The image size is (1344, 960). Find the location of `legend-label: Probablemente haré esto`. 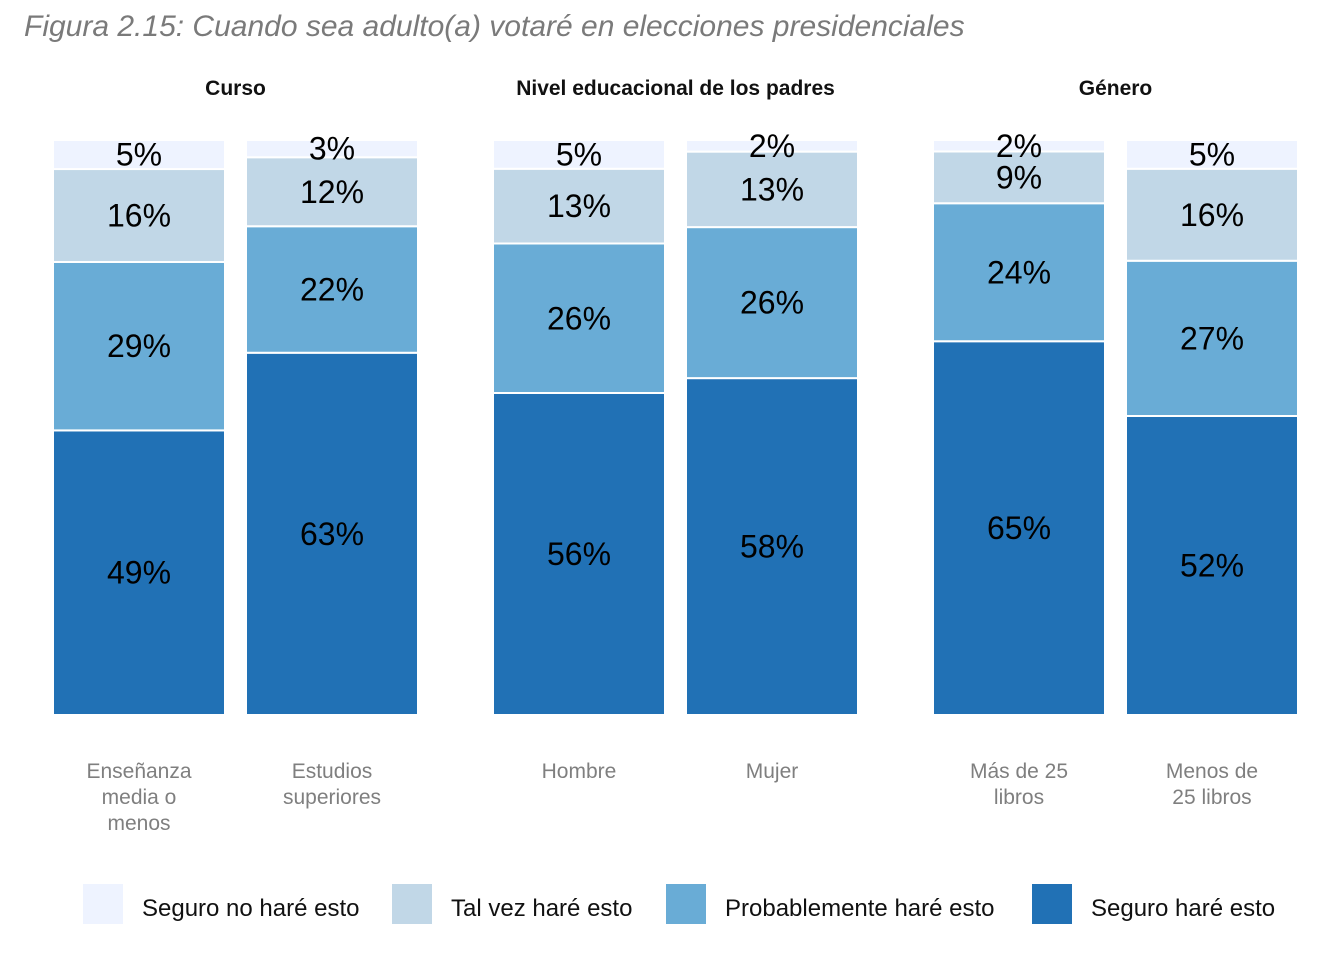

legend-label: Probablemente haré esto is located at coordinates (860, 908).